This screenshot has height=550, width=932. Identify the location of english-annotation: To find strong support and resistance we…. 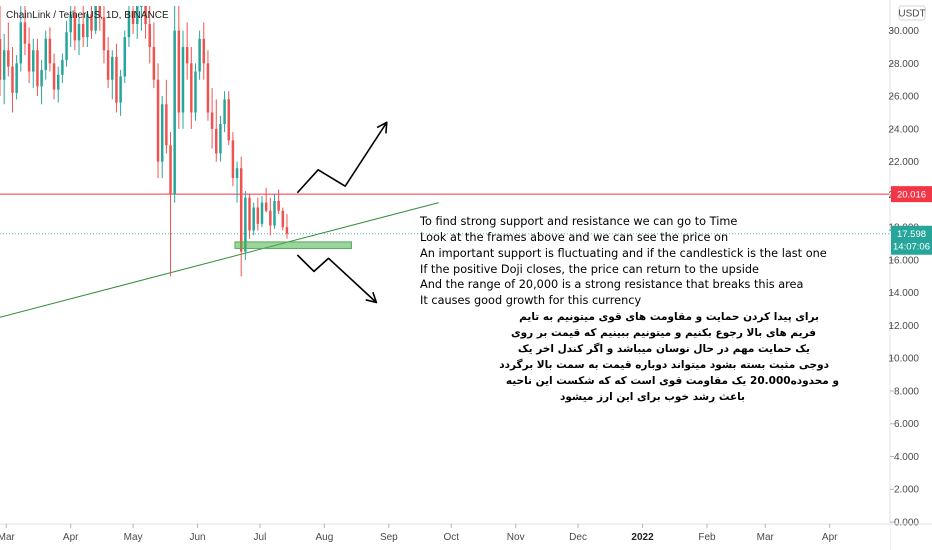
(623, 261).